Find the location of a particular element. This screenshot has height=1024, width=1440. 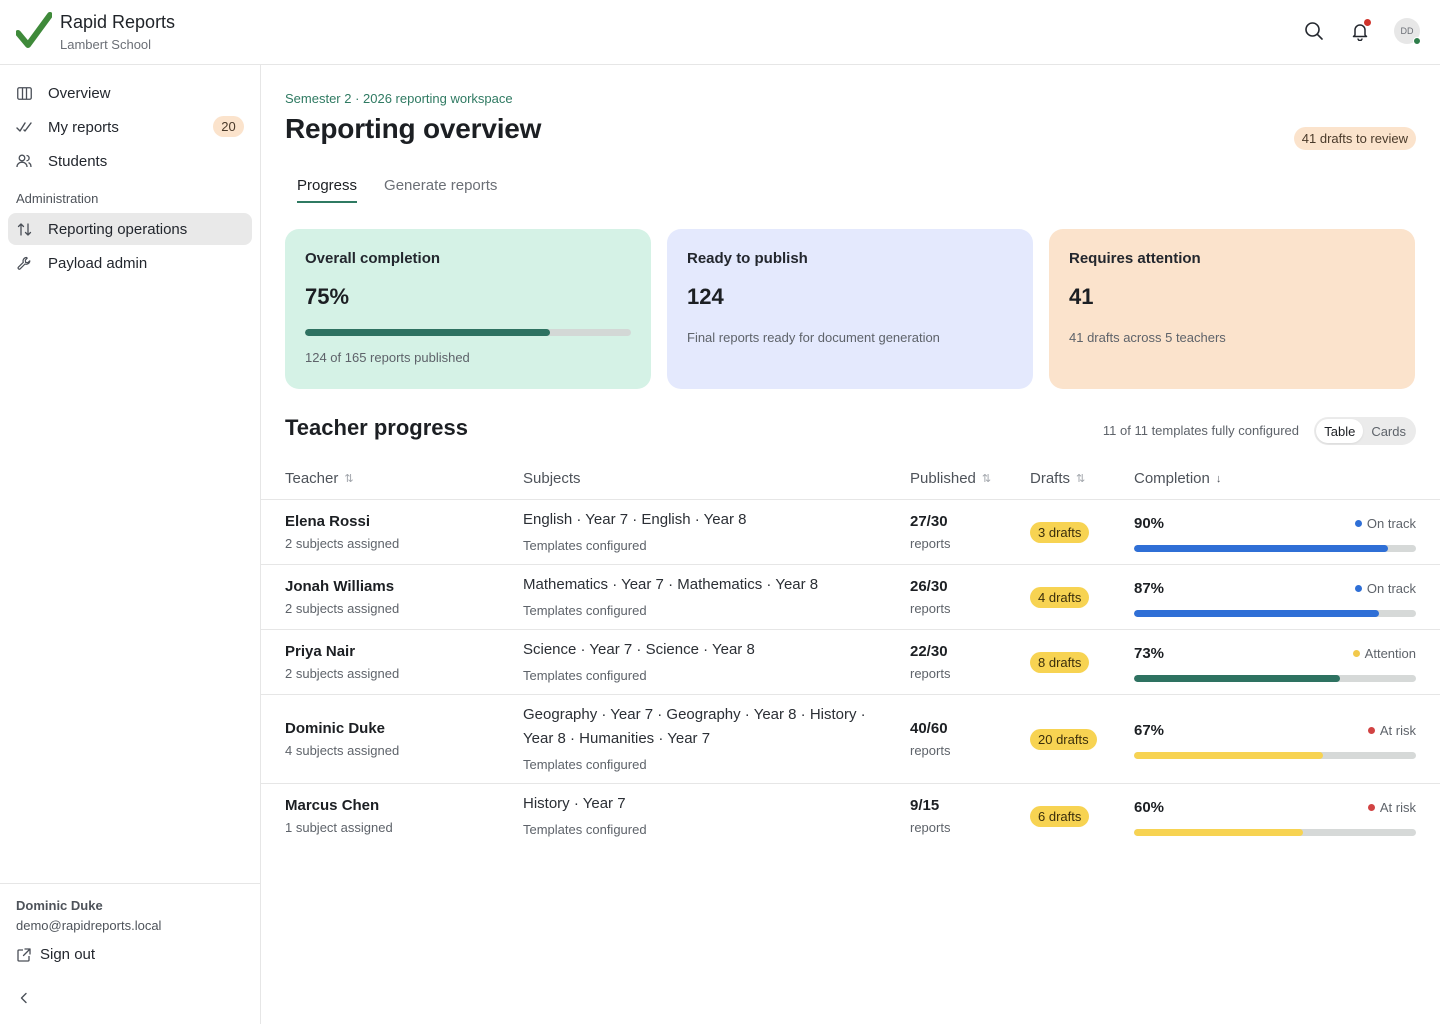

column-header-completion: Completion ↓ is located at coordinates (1177, 478).